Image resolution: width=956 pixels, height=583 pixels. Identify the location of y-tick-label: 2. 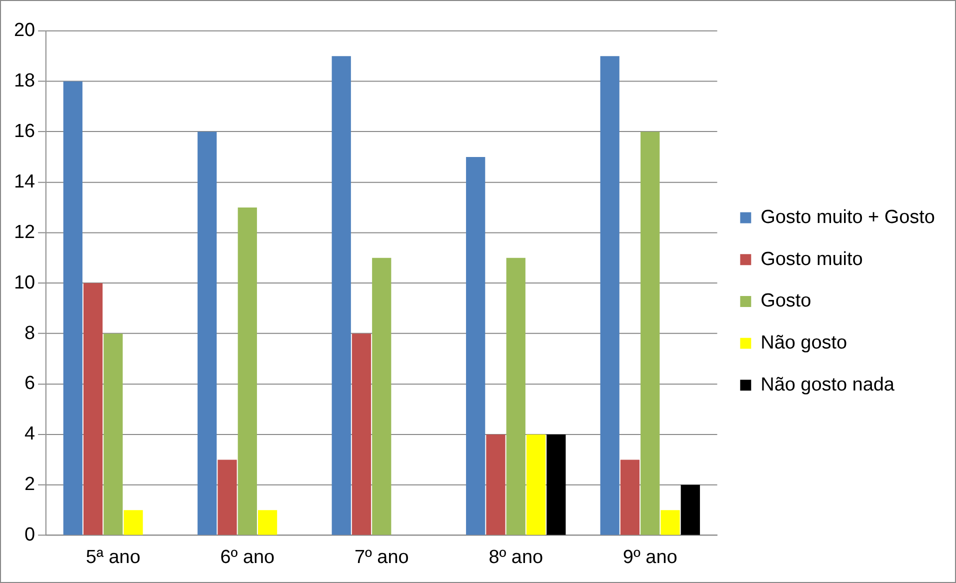
(30, 485).